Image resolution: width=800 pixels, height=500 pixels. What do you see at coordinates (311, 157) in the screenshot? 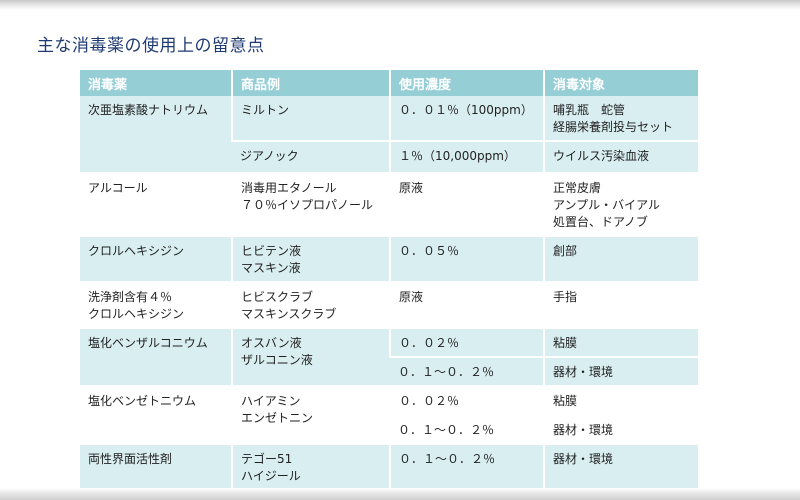
I see `cell-product: ジアノック` at bounding box center [311, 157].